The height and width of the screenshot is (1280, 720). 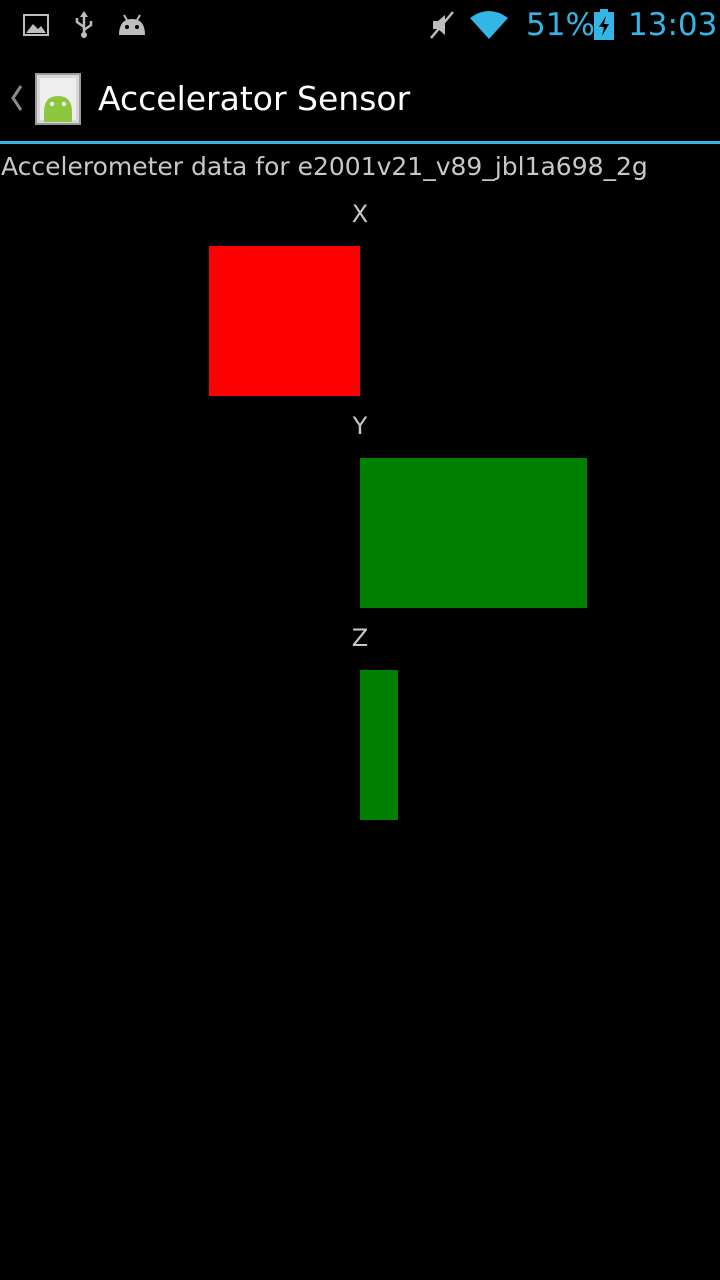 What do you see at coordinates (36, 25) in the screenshot?
I see `gallery-icon` at bounding box center [36, 25].